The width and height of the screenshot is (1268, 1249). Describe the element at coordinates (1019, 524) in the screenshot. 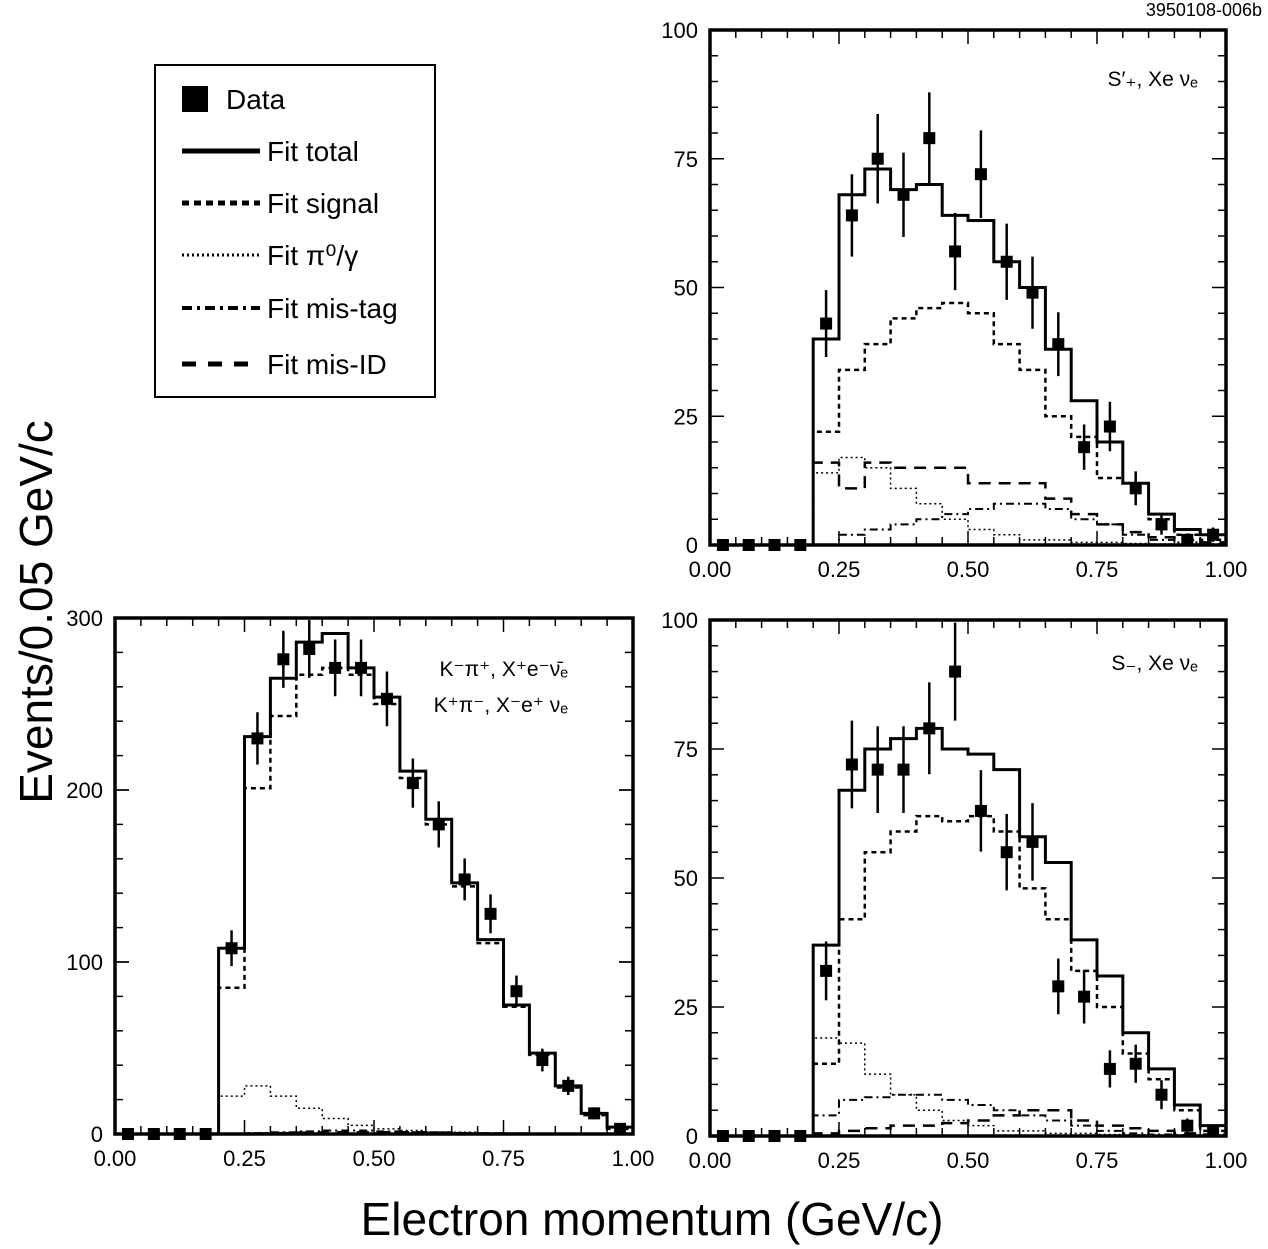

I see `series-fit-mis-tag-line` at that location.